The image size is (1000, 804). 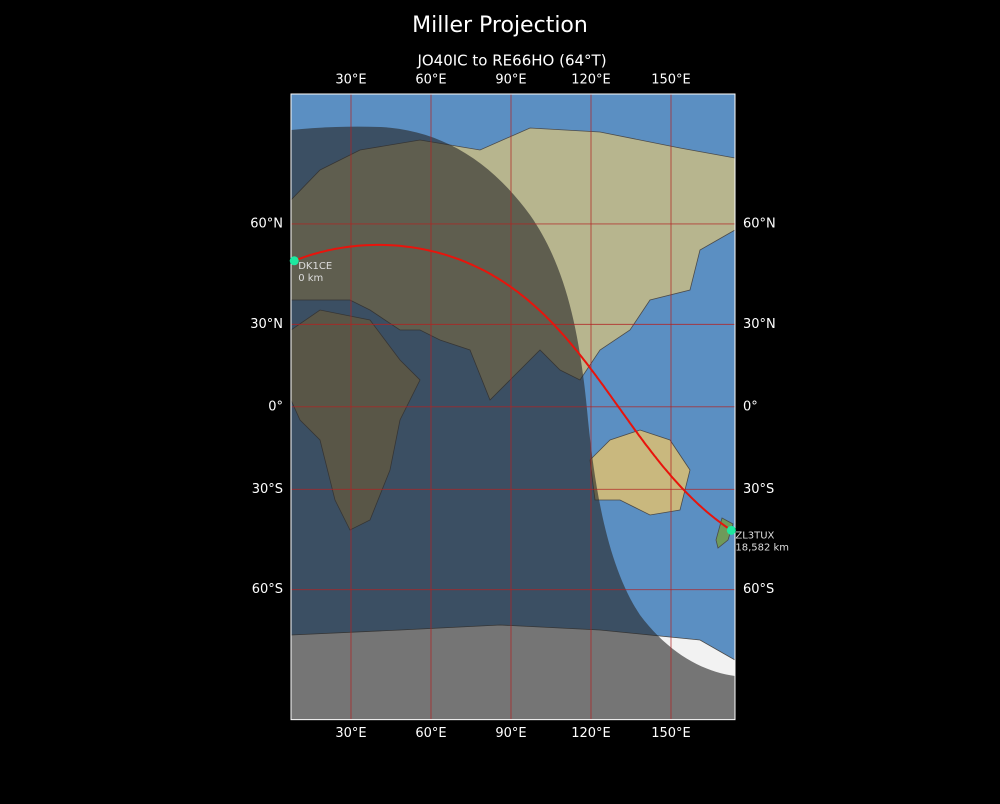 What do you see at coordinates (310, 278) in the screenshot?
I see `station-distance: 0 km` at bounding box center [310, 278].